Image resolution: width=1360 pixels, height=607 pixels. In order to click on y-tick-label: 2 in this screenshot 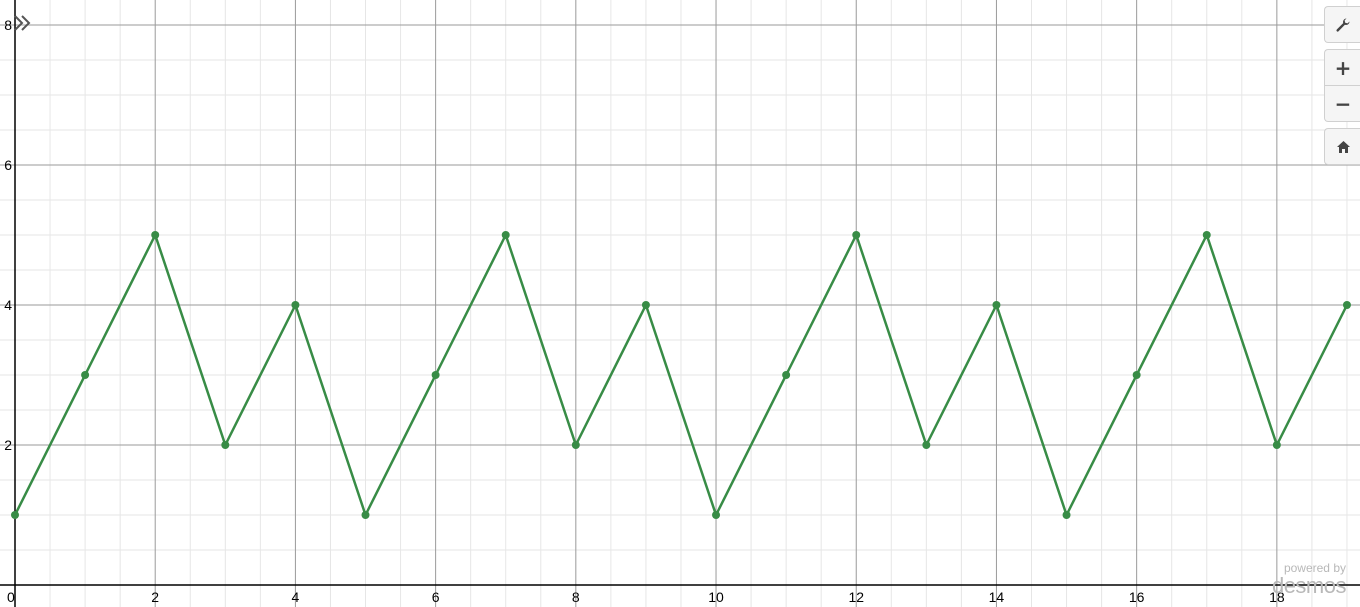, I will do `click(8, 445)`.